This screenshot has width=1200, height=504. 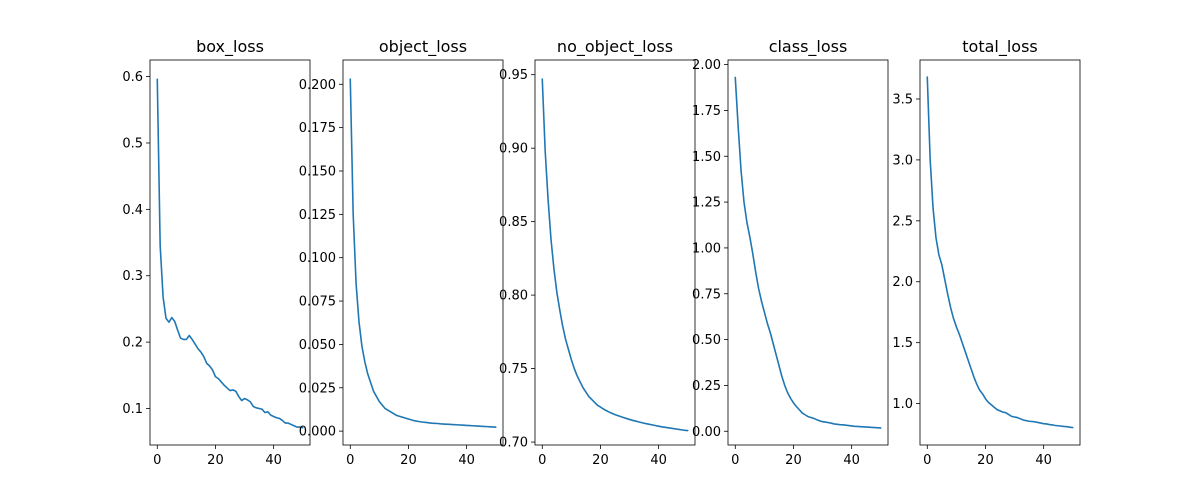 I want to click on class-loss-ytick-label: 0.00, so click(x=706, y=432).